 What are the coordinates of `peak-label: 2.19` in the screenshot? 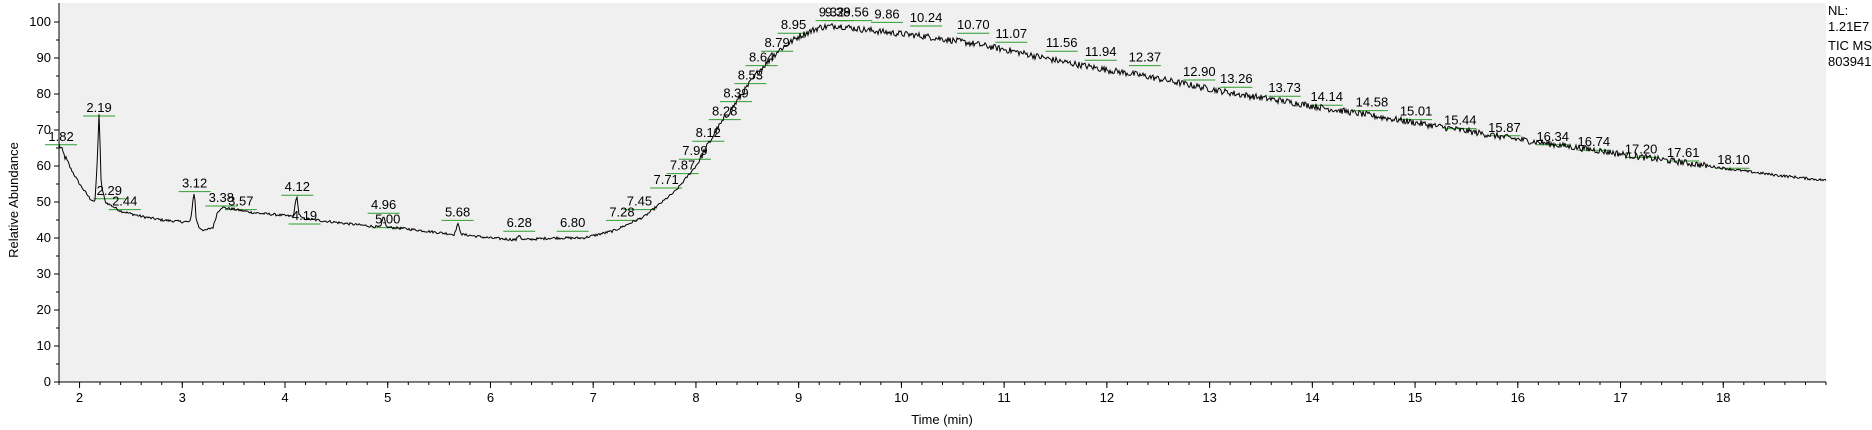 It's located at (98, 107).